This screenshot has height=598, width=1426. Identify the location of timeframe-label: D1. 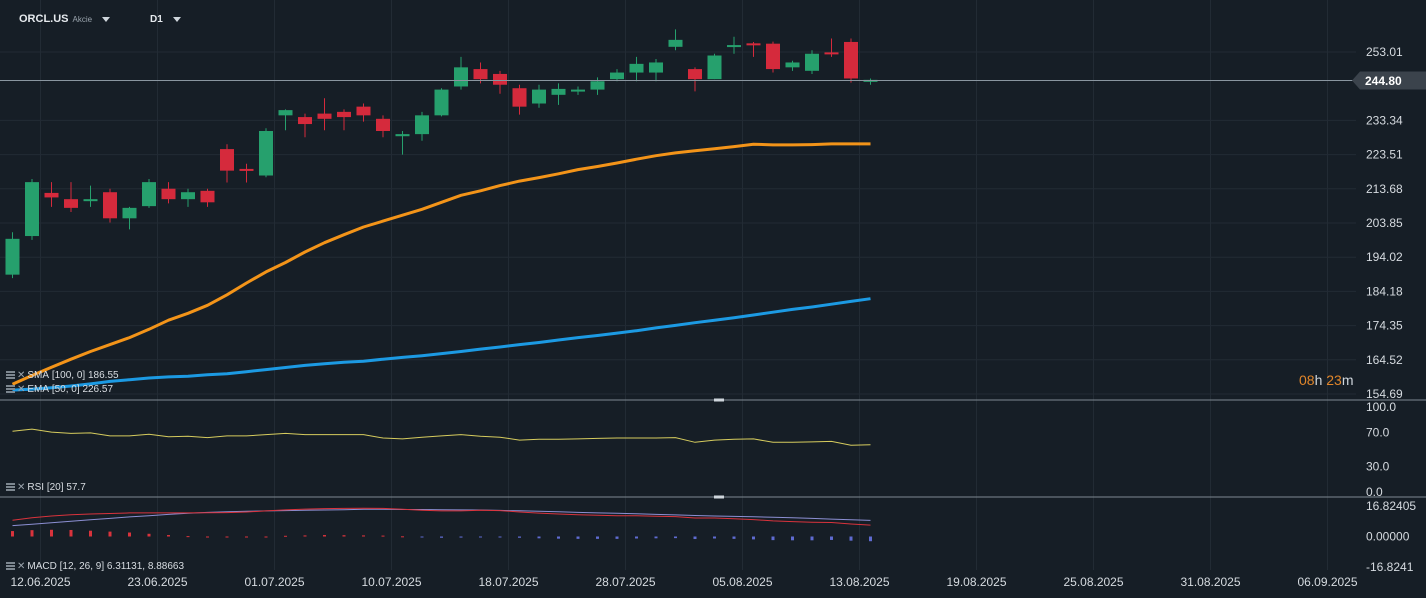
(156, 19).